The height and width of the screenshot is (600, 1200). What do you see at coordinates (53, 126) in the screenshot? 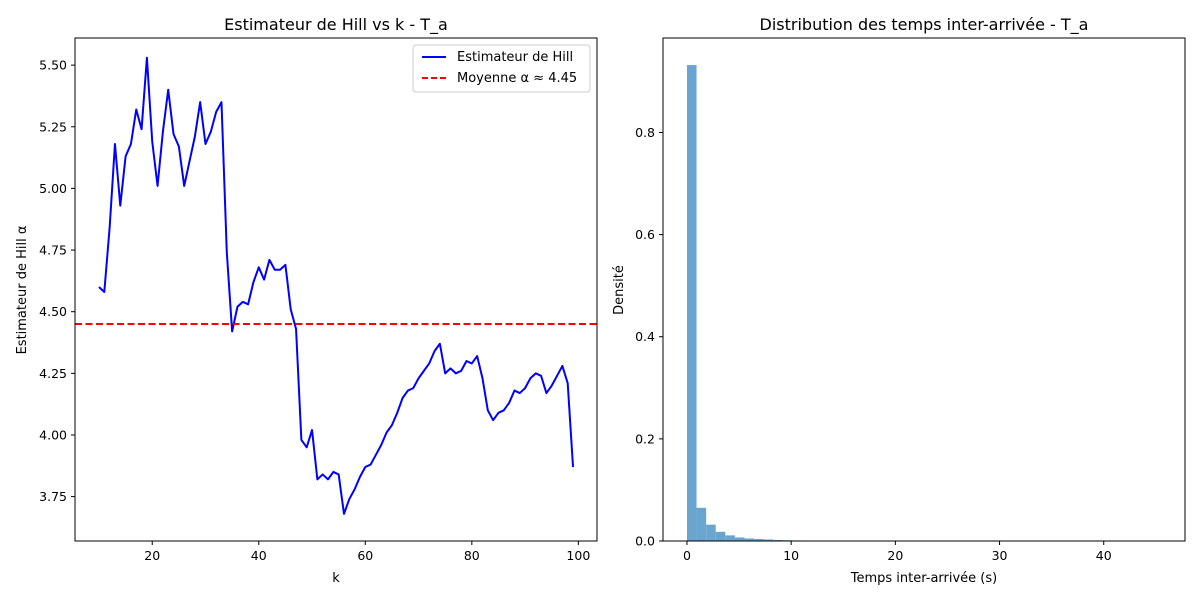
I see `y-tick-label: 5.25` at bounding box center [53, 126].